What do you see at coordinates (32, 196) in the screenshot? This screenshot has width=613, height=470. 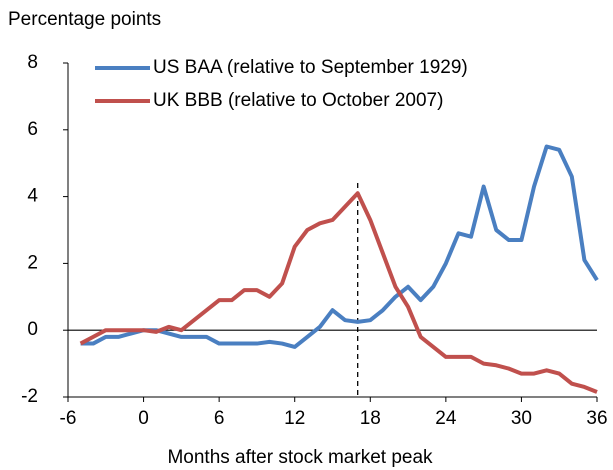 I see `y-tick-label: 4` at bounding box center [32, 196].